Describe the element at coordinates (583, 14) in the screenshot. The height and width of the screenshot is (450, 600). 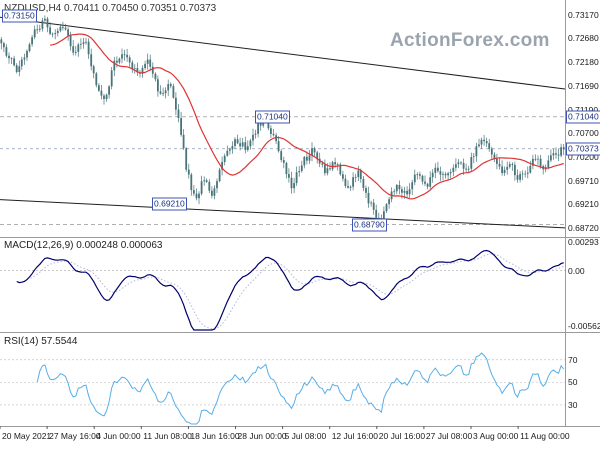
I see `price-axis-label: 0.73170` at that location.